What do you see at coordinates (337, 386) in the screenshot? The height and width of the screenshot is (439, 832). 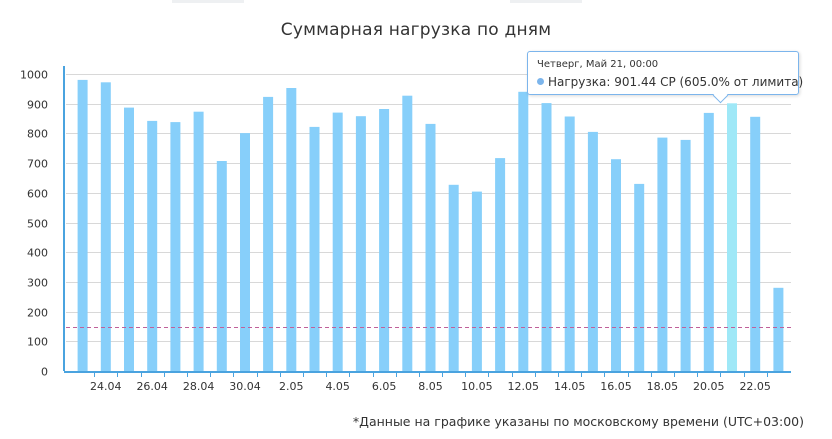 I see `x-tick-label: 4.05` at bounding box center [337, 386].